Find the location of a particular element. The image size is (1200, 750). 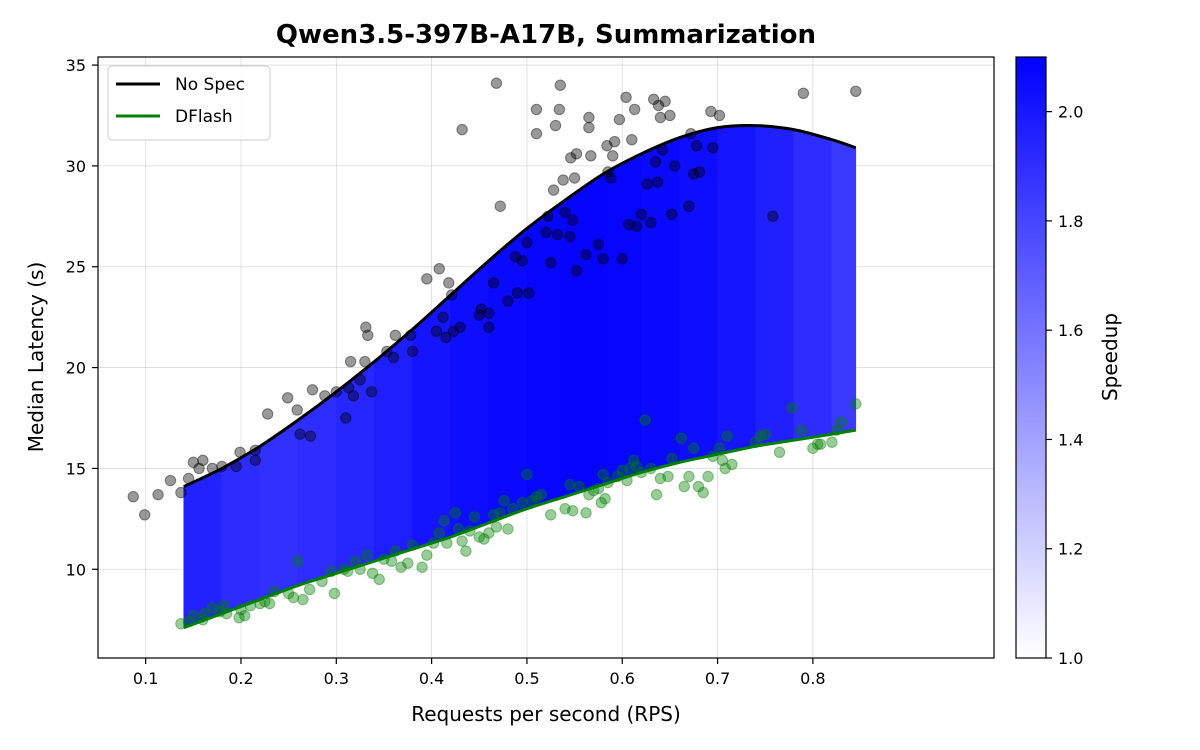

y-tick-label: 30 is located at coordinates (76, 166).